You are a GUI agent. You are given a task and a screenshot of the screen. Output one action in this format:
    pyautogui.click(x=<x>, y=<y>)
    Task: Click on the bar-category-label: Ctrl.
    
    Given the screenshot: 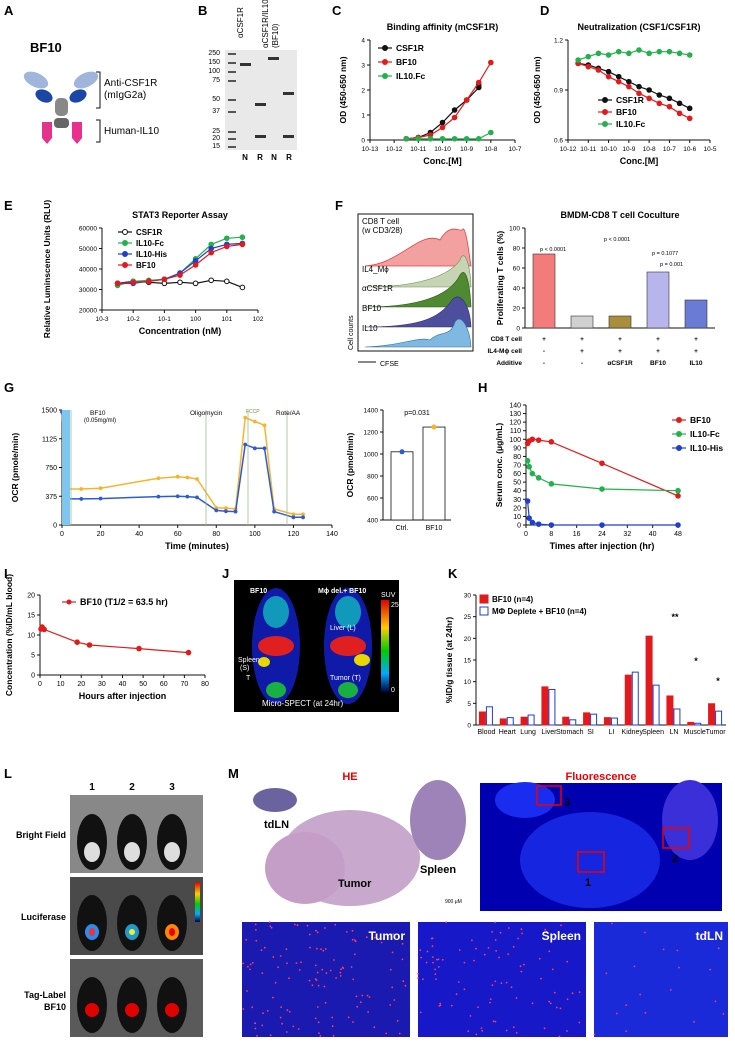 What is the action you would take?
    pyautogui.click(x=402, y=528)
    